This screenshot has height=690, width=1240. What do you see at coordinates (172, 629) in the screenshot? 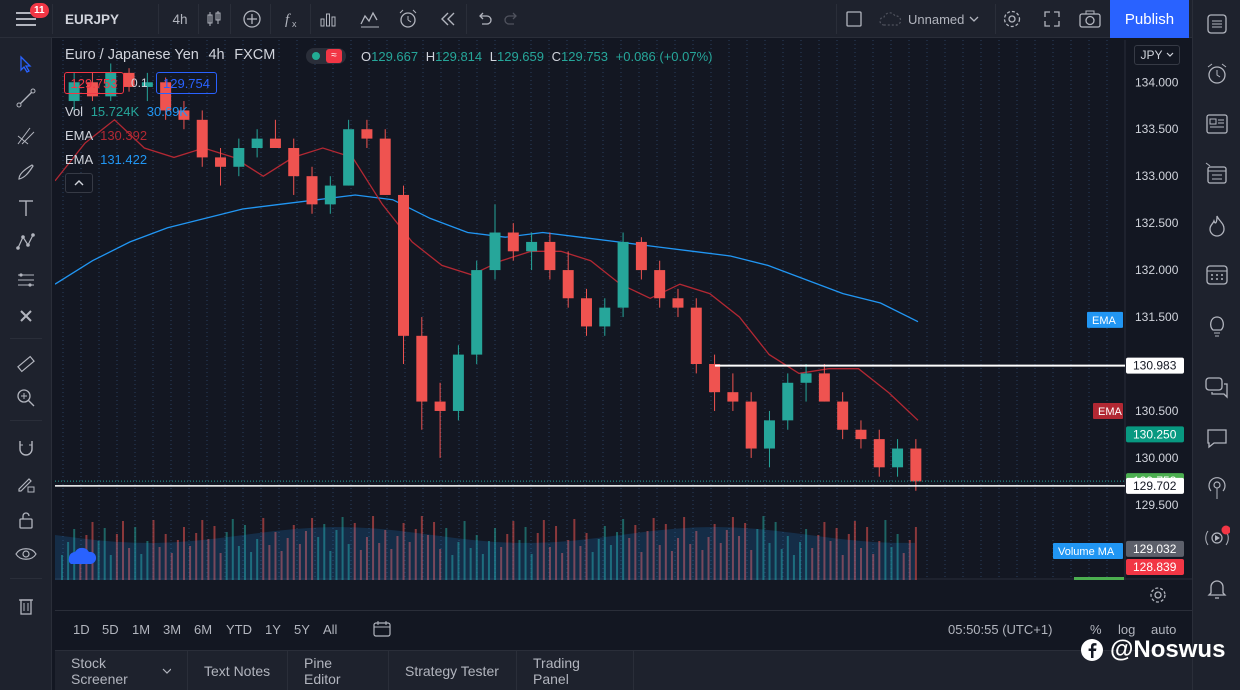
I see `timeframe-3m: 3M` at bounding box center [172, 629].